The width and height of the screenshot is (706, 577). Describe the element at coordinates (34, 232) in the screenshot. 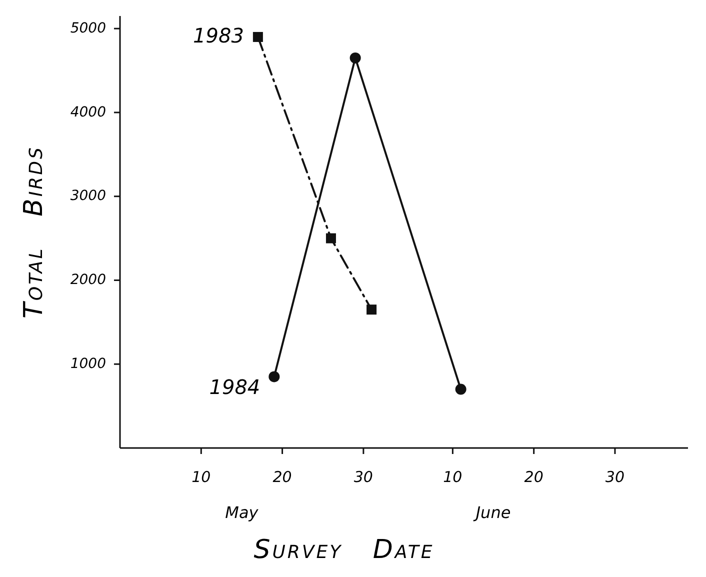

I see `y-axis-title: Total Birds` at that location.